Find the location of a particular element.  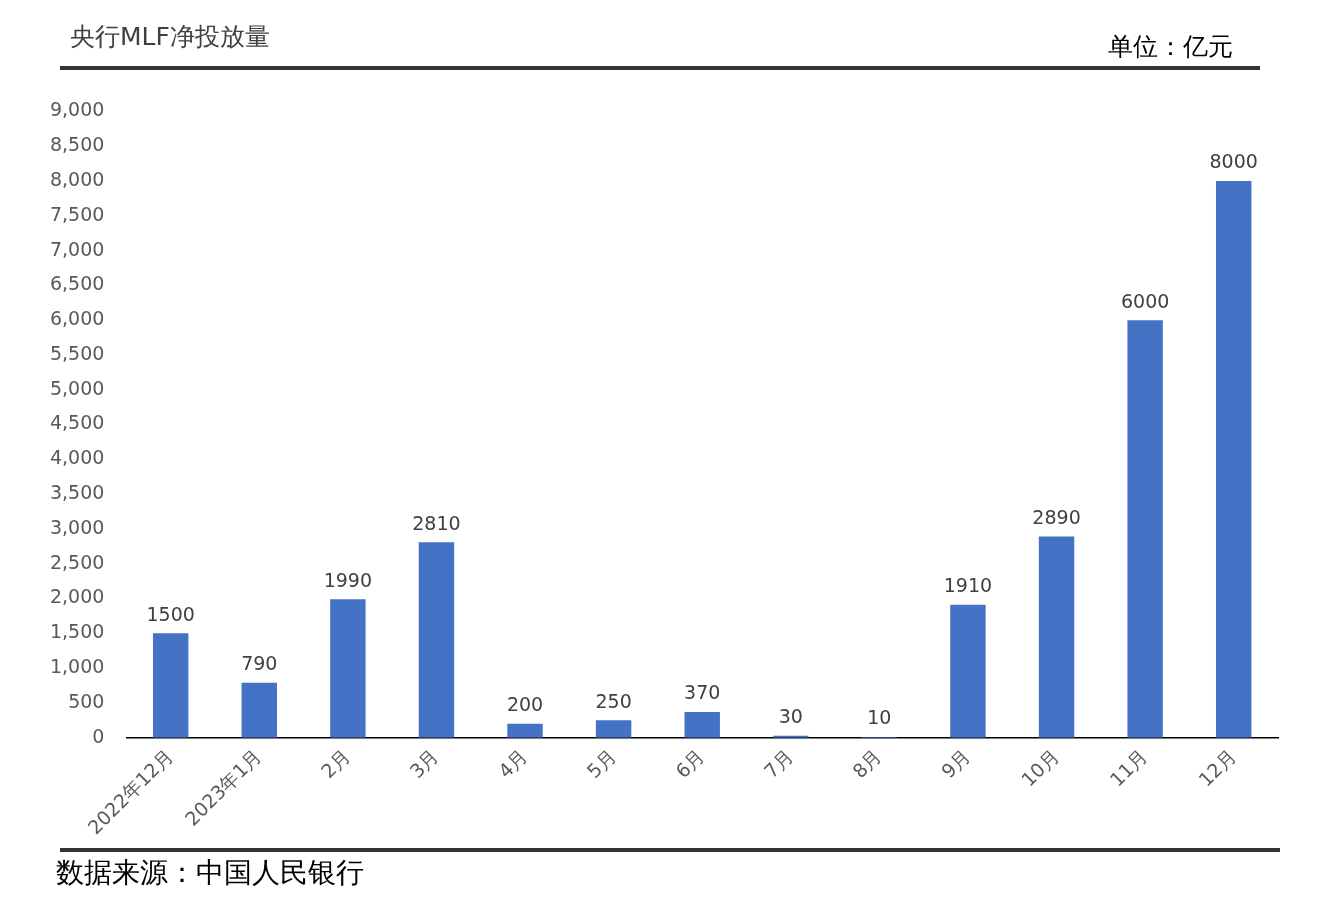

chart-subtitle: 单位：亿元 is located at coordinates (1170, 47).